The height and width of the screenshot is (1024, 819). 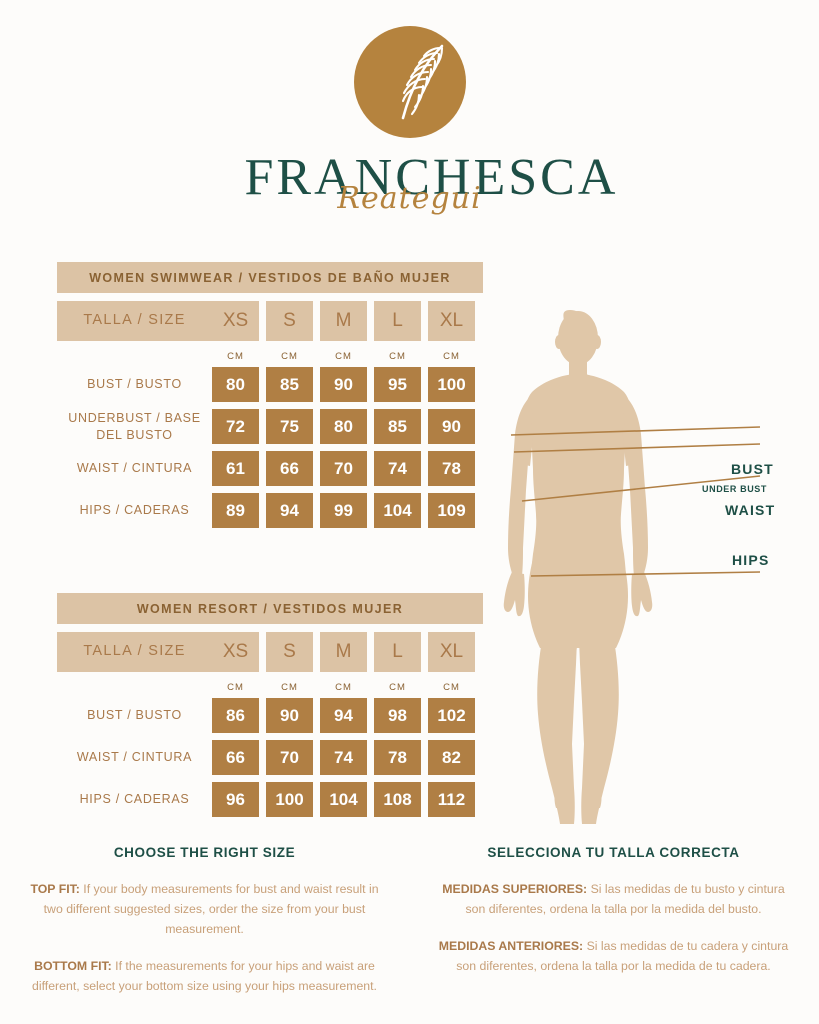 What do you see at coordinates (750, 510) in the screenshot?
I see `waist-label: WAIST` at bounding box center [750, 510].